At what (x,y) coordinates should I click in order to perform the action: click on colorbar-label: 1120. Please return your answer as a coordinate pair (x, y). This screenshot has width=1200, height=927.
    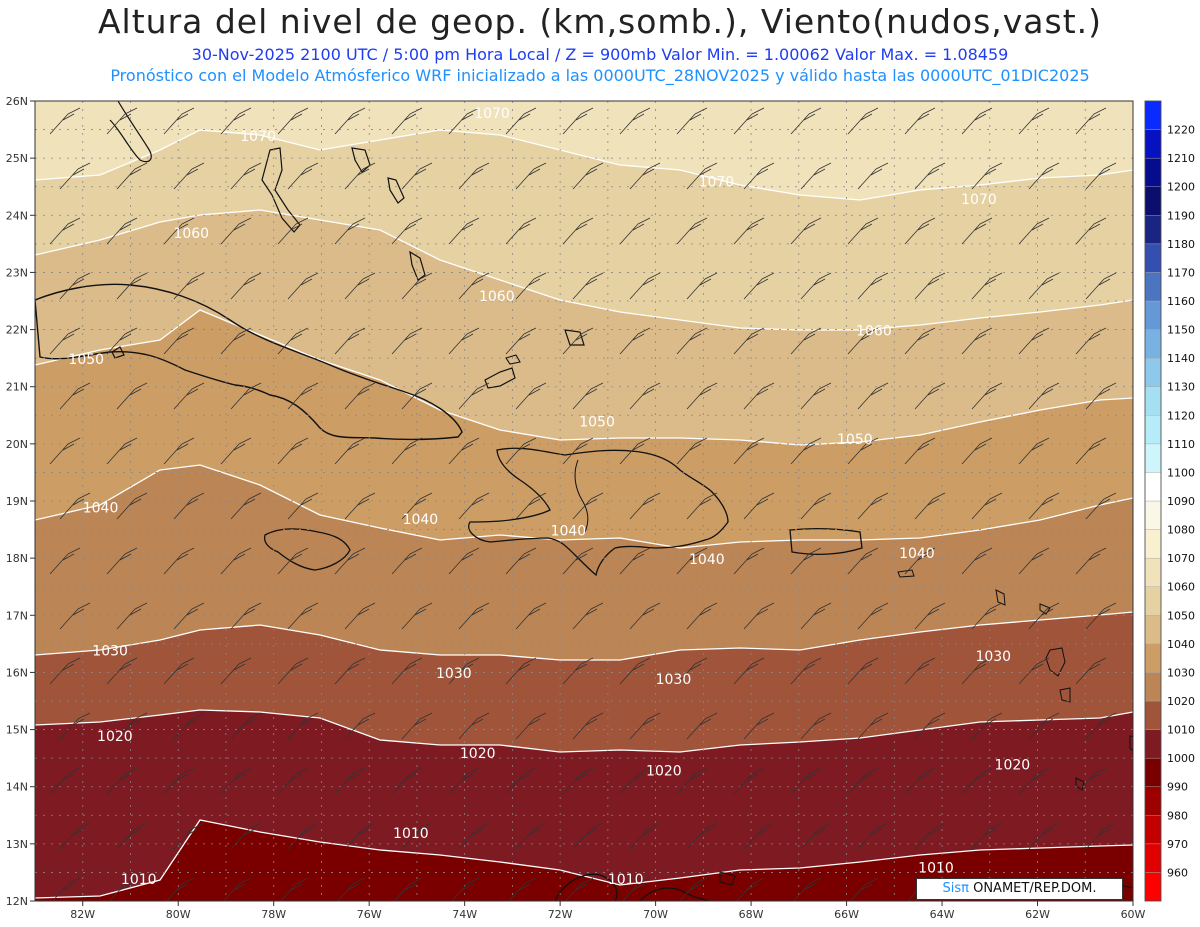
    Looking at the image, I should click on (1181, 415).